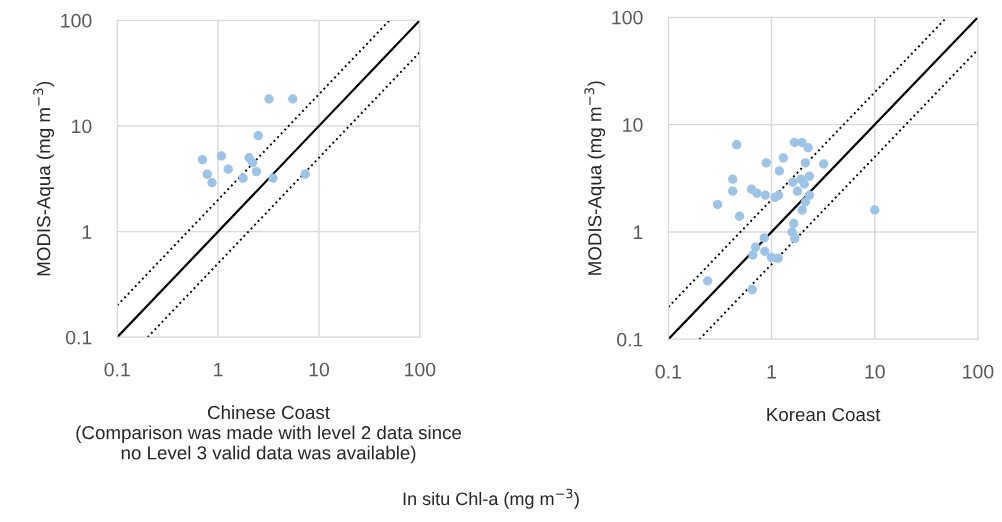 This screenshot has width=1002, height=522. What do you see at coordinates (824, 414) in the screenshot?
I see `x-axis-title: Korean Coast` at bounding box center [824, 414].